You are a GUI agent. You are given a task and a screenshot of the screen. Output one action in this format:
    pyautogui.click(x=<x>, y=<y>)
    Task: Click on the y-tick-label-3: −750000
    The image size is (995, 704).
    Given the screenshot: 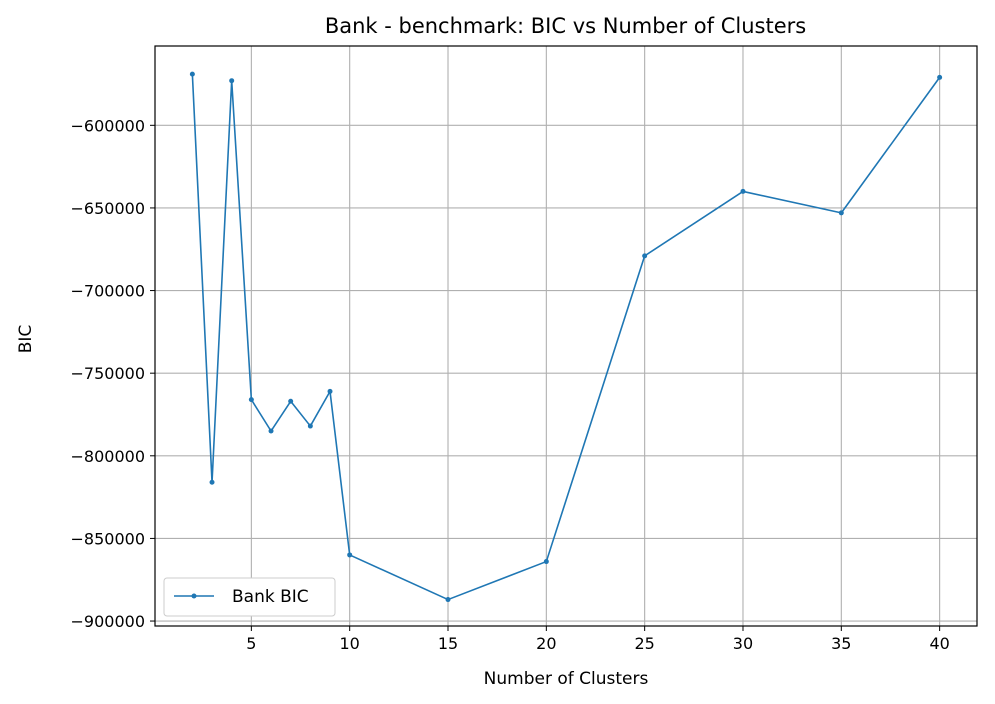 What is the action you would take?
    pyautogui.click(x=108, y=373)
    